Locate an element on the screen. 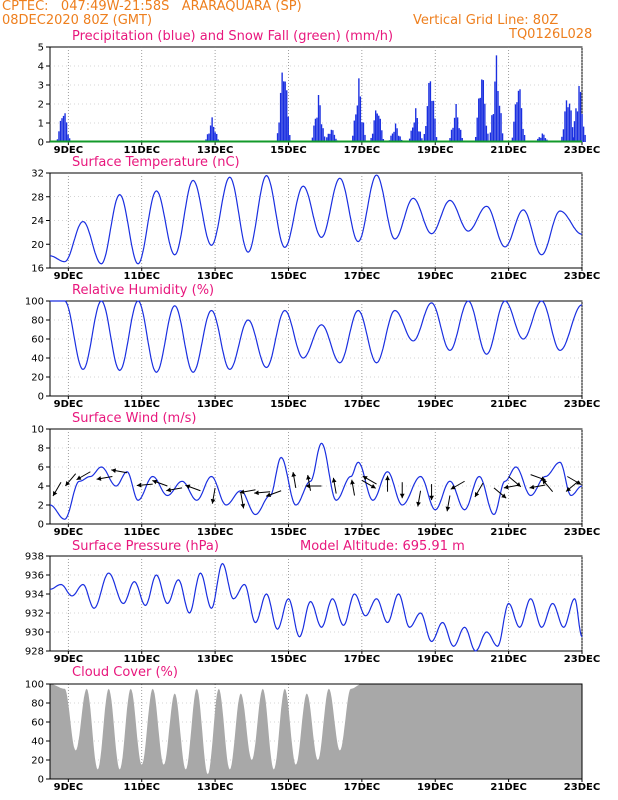 The width and height of the screenshot is (618, 800). x-tick-label: 13DEC is located at coordinates (215, 659).